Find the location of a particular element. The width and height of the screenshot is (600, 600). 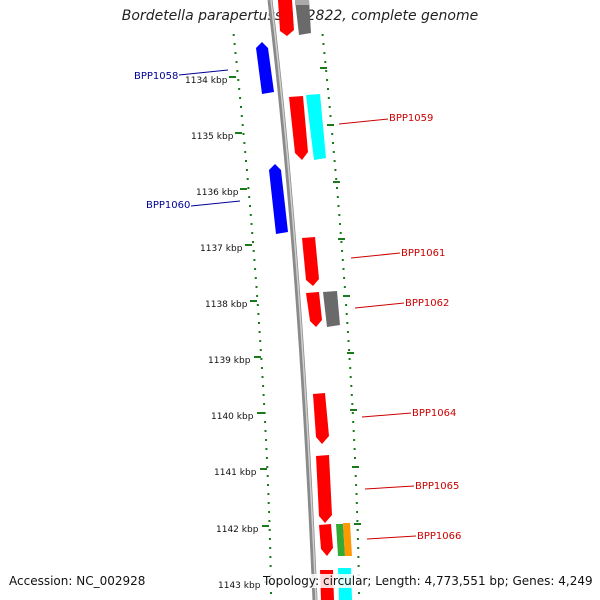

gene-label-bpp1062: BPP1062 is located at coordinates (427, 303).